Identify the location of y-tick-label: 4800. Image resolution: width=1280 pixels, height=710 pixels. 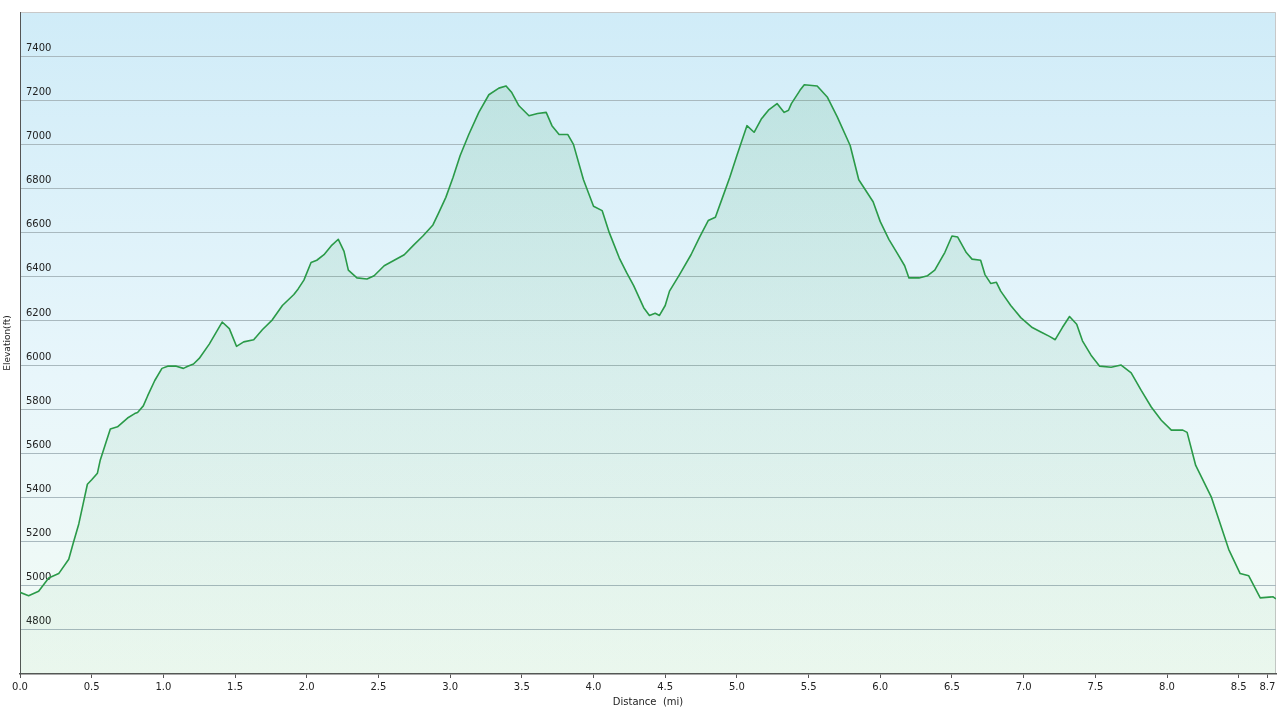
(39, 621).